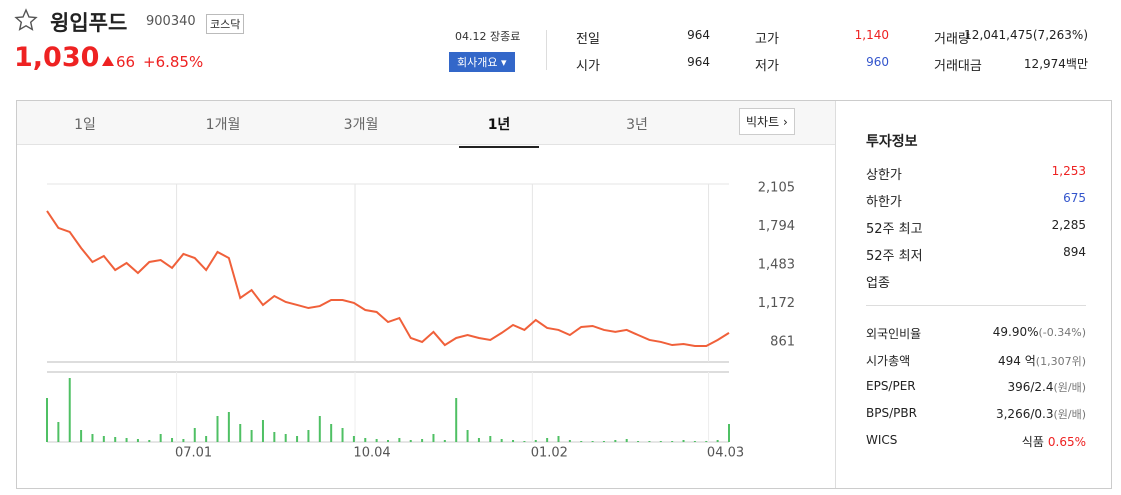 Image resolution: width=1121 pixels, height=495 pixels. Describe the element at coordinates (1042, 360) in the screenshot. I see `invest-value: 494 억(1,307위)` at that location.